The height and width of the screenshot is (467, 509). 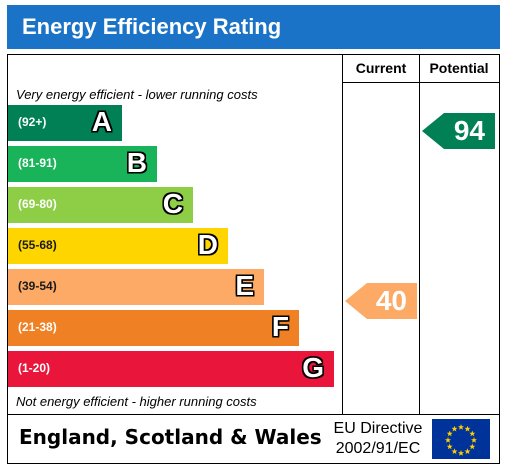 I want to click on eu-stars-icon, so click(x=461, y=440).